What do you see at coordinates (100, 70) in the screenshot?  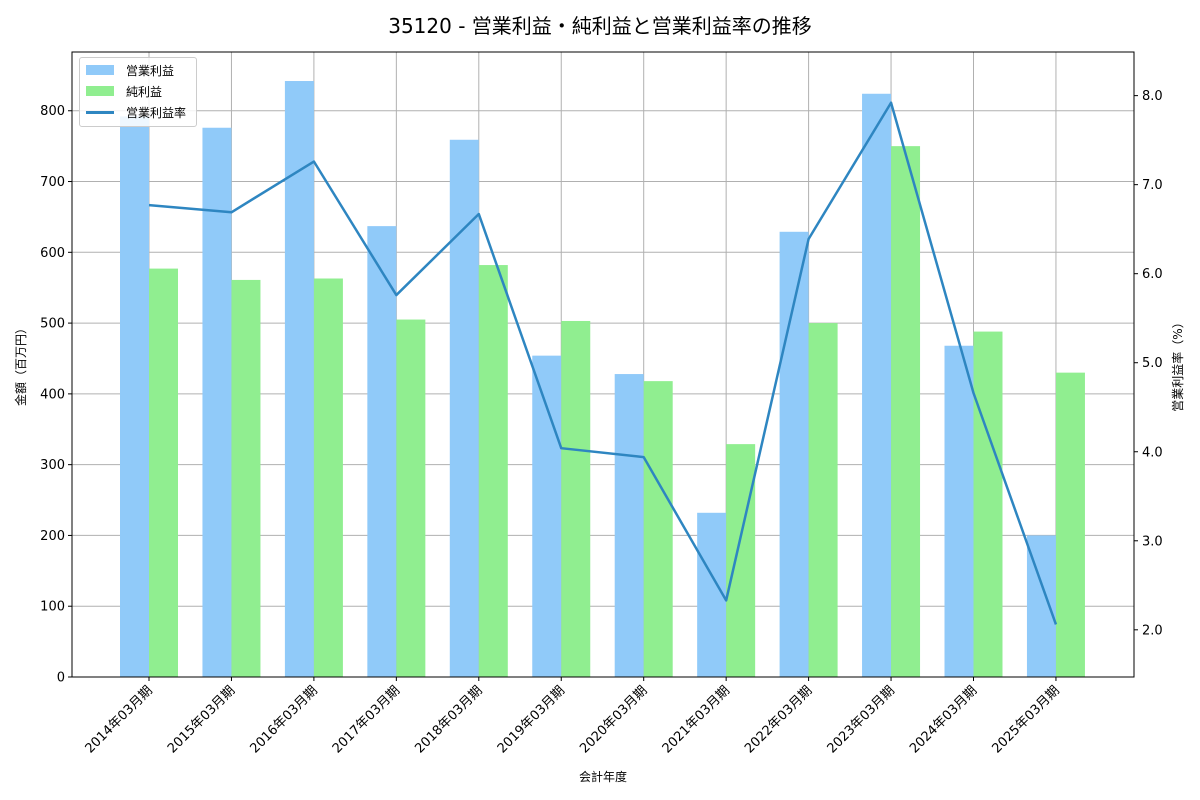 I see `legend-swatch-blue` at bounding box center [100, 70].